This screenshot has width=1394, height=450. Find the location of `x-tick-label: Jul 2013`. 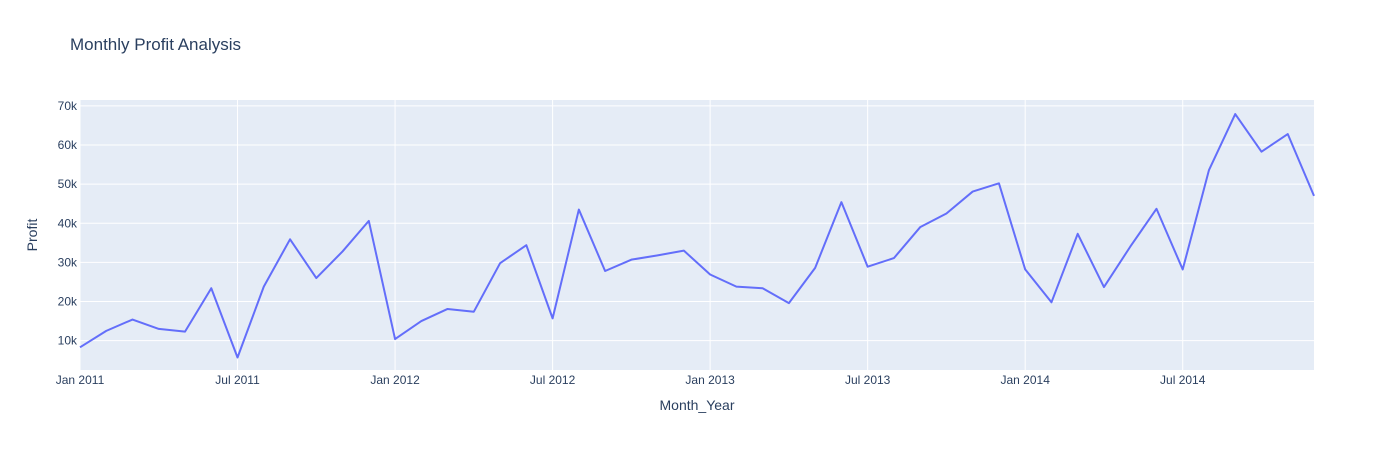

x-tick-label: Jul 2013 is located at coordinates (868, 380).